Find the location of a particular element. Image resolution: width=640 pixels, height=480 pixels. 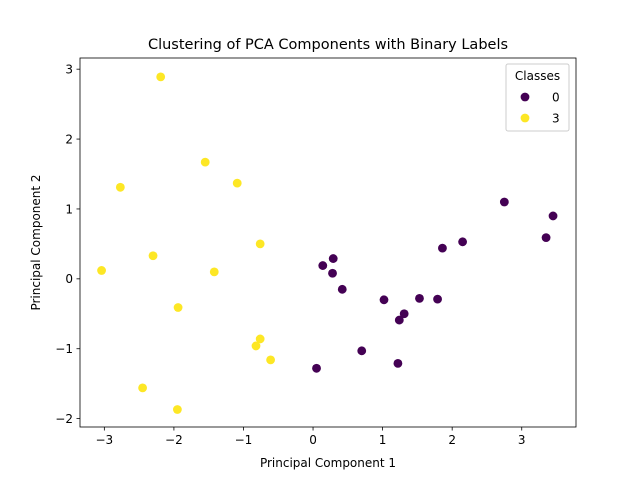

x-tick-label: 2 is located at coordinates (452, 440).